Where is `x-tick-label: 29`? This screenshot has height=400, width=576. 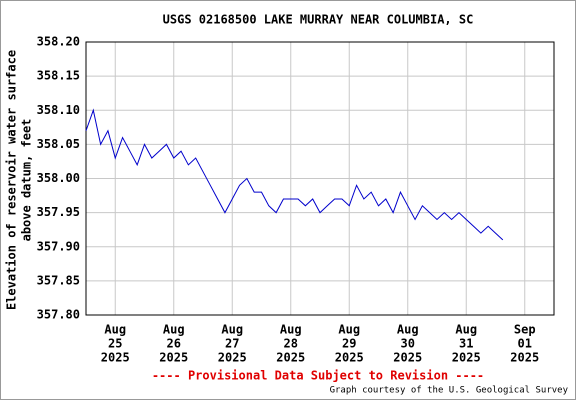 x-tick-label: 29 is located at coordinates (349, 344).